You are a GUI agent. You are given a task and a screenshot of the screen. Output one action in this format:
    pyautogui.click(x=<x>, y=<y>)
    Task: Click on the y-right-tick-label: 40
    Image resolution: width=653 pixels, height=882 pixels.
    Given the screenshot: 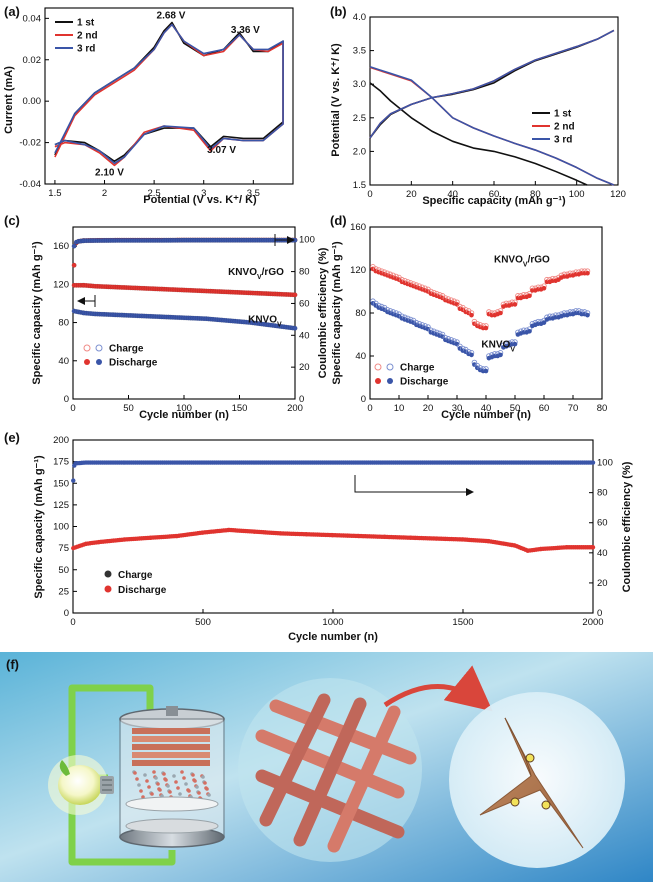 What is the action you would take?
    pyautogui.click(x=304, y=335)
    